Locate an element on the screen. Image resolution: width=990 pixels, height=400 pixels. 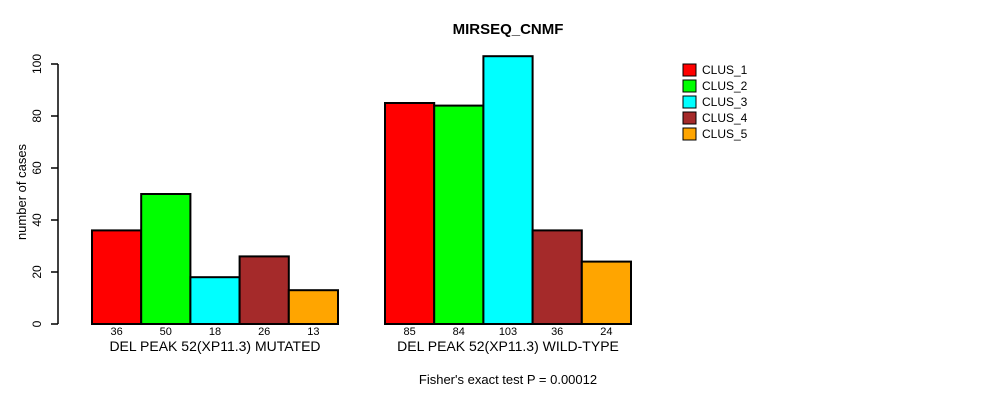
chart-title: MIRSEQ_CNMF is located at coordinates (508, 29).